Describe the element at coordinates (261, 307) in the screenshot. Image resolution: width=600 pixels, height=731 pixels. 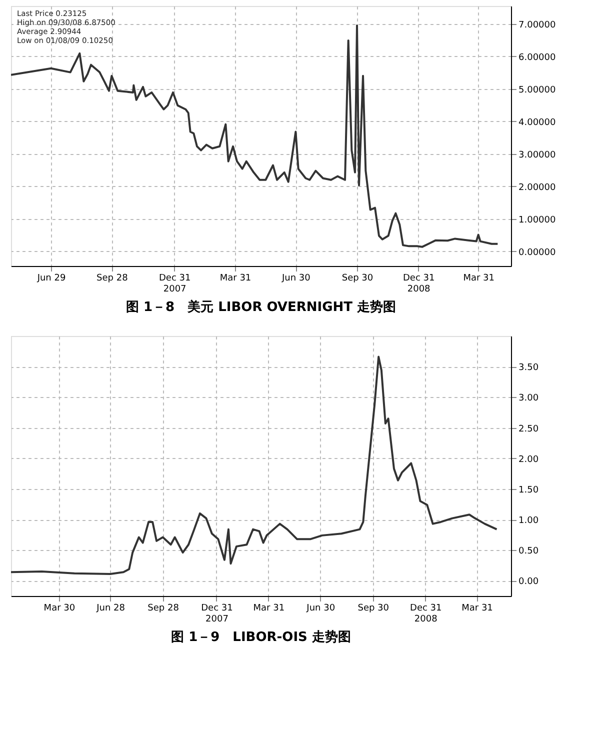
I see `text: 图 1－8 美元 LIBOR OVERNIGHT 走势图` at that location.